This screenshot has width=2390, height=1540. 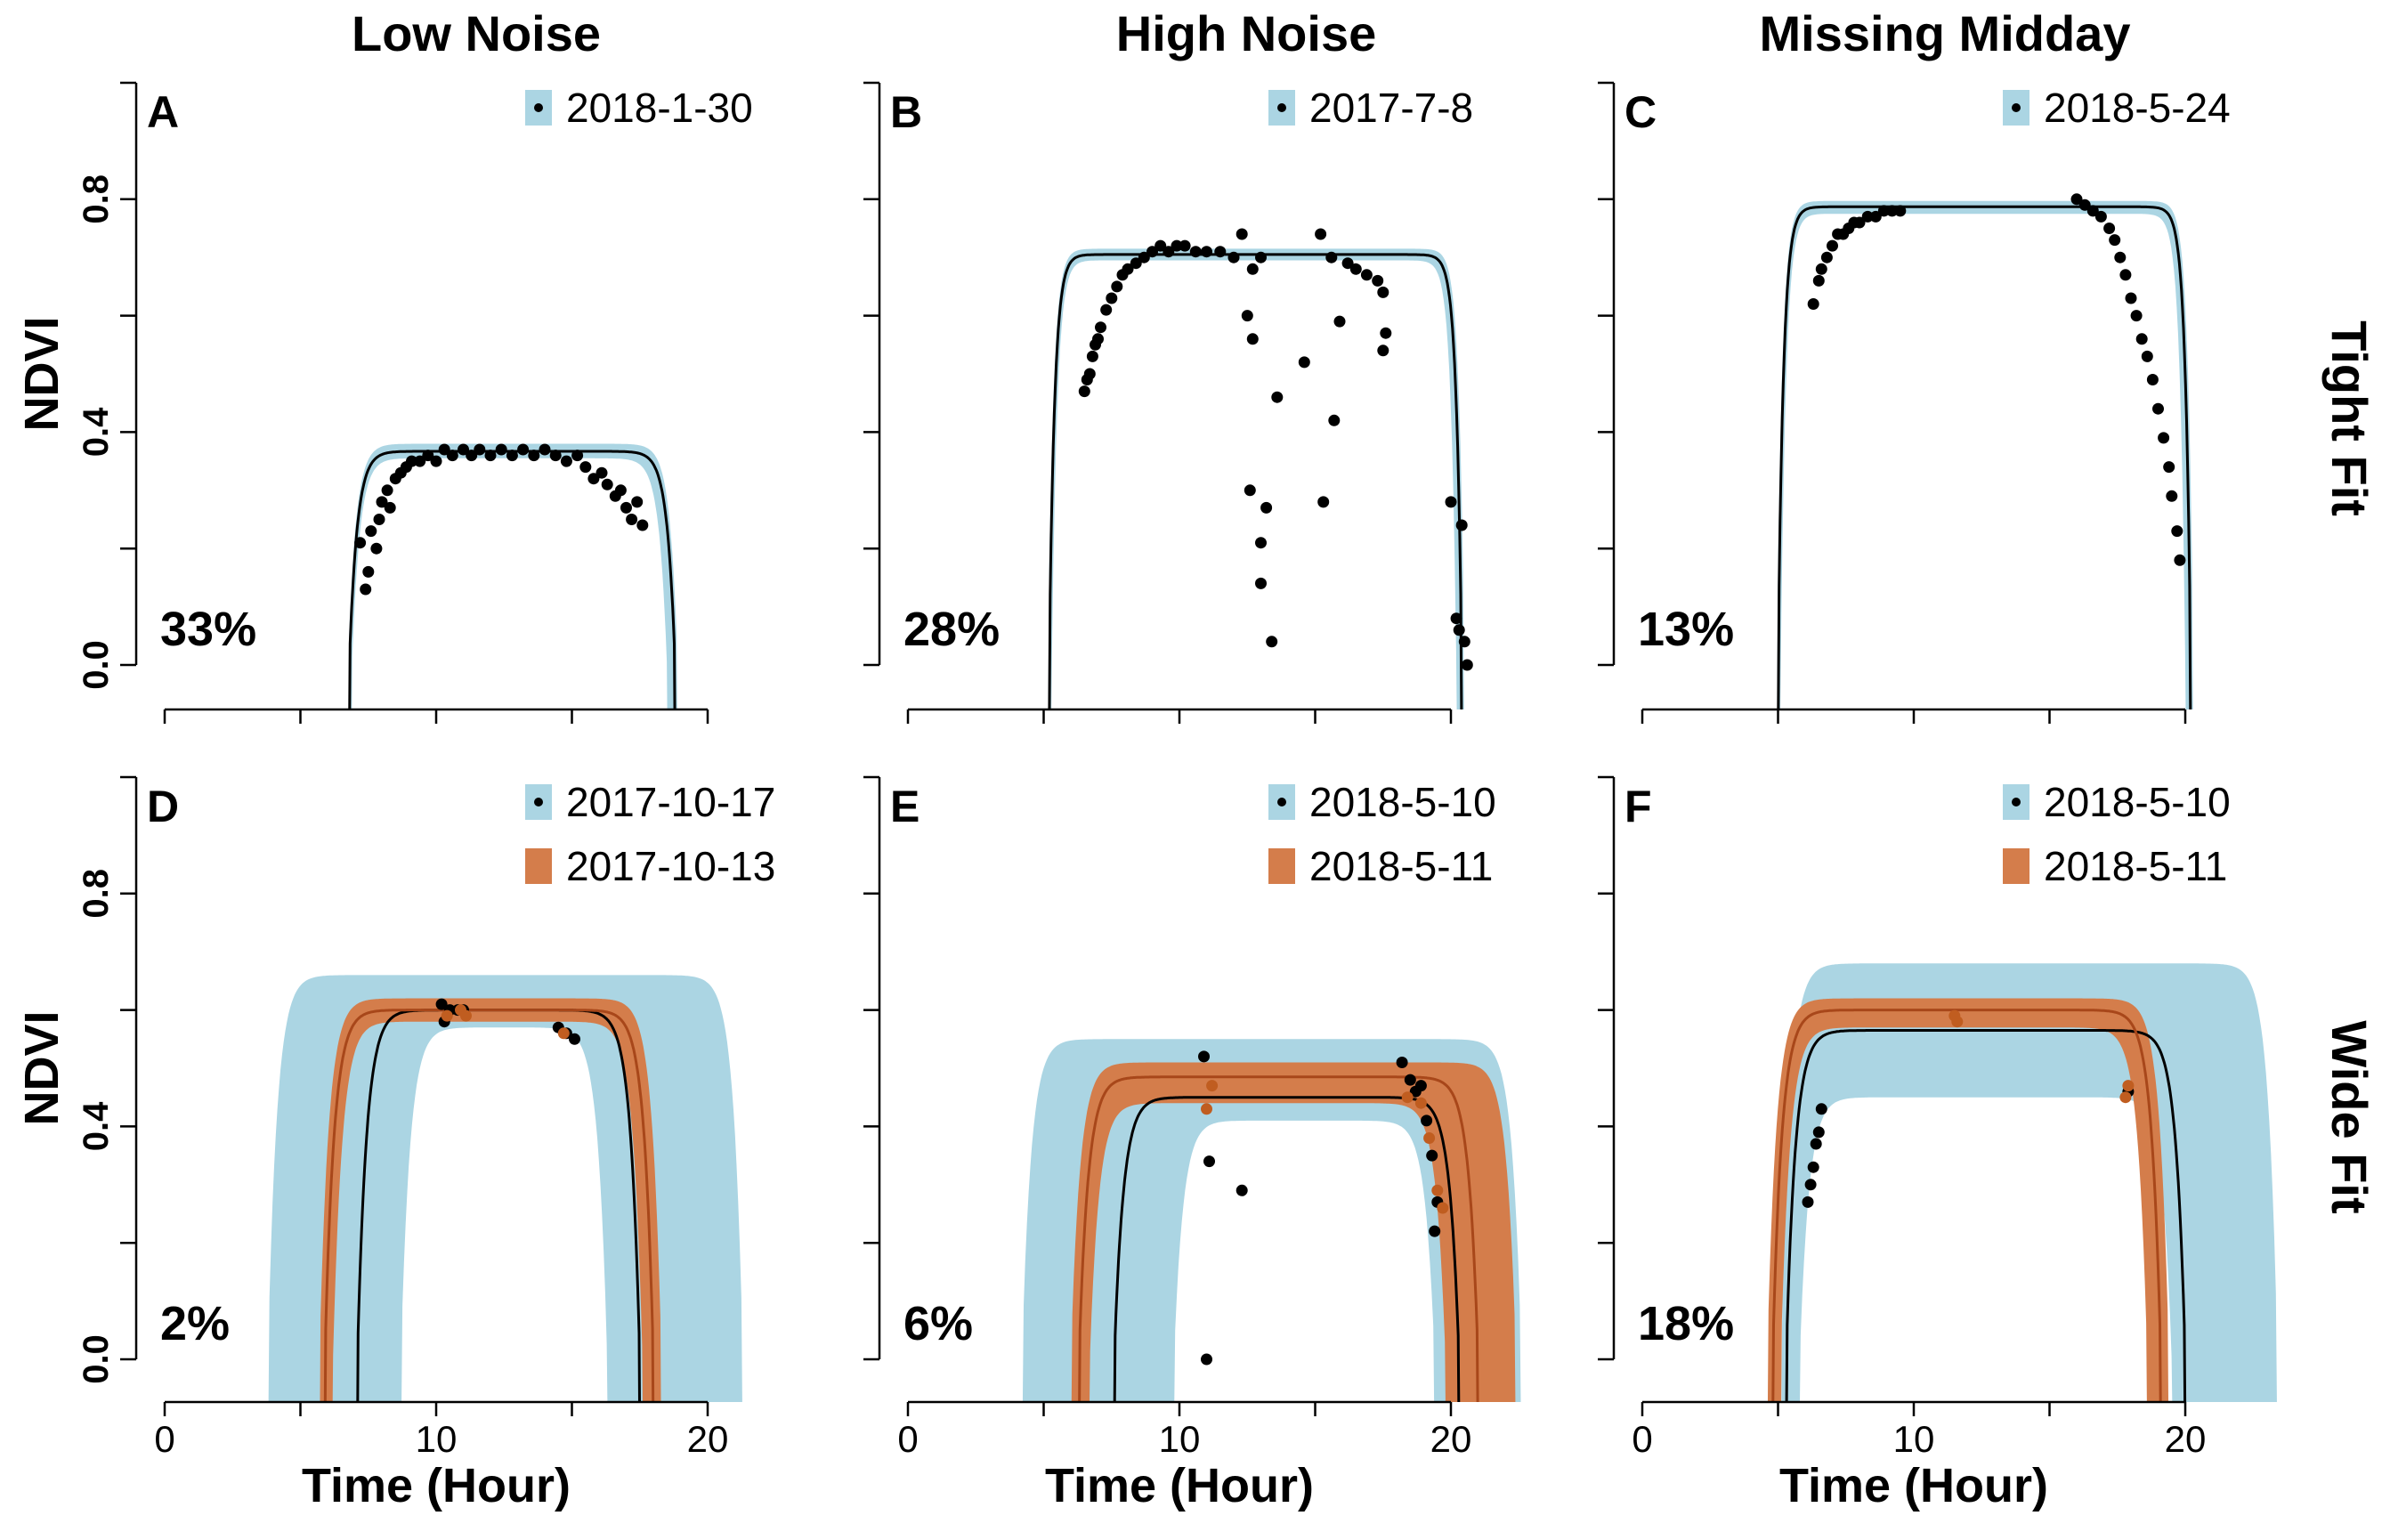 I want to click on ci-band-e-orange, so click(x=1293, y=1232).